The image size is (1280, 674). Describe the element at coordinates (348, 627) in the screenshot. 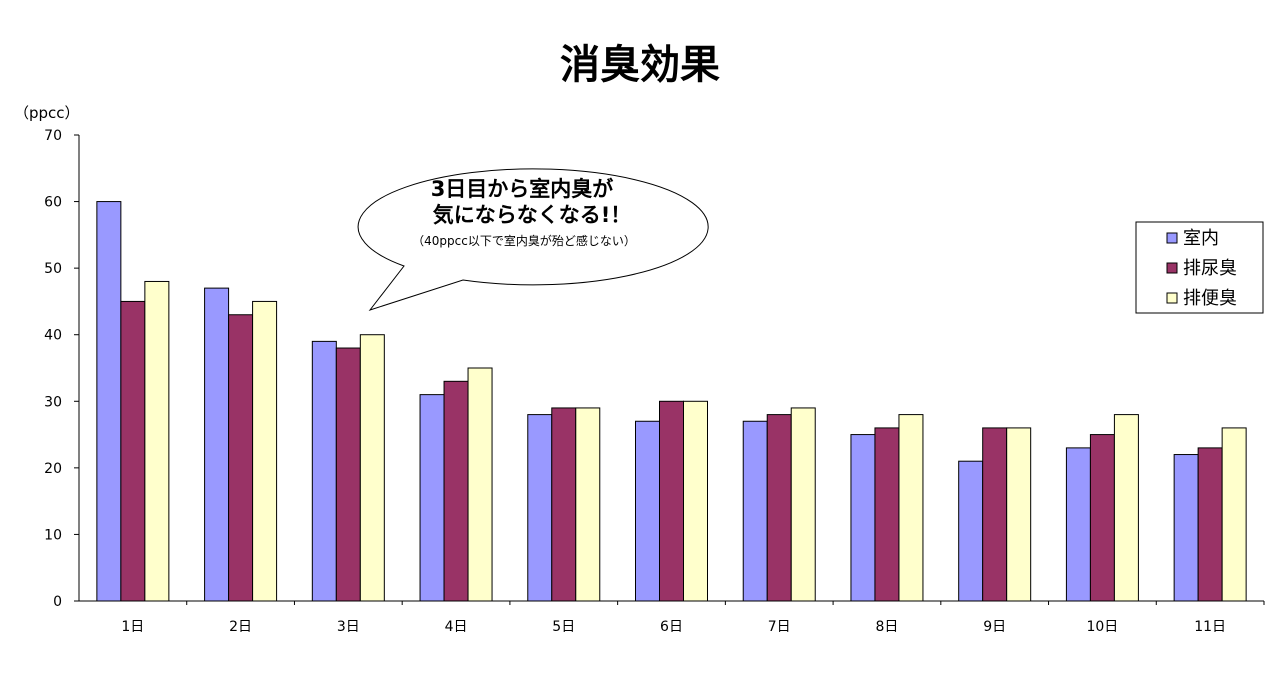

I see `x-tick-label: 3日` at that location.